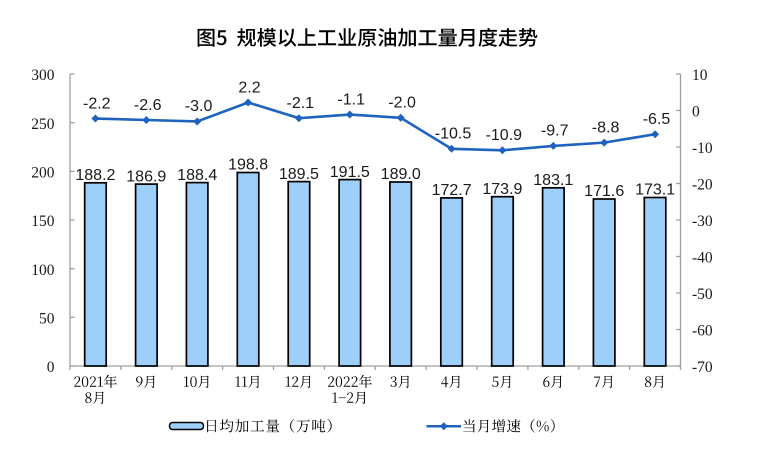  Describe the element at coordinates (700, 75) in the screenshot. I see `svg-text: 10` at that location.